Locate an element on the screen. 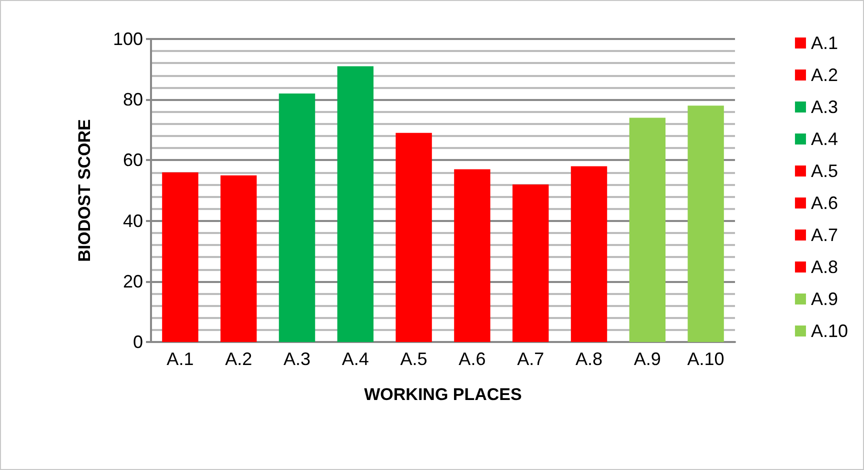 The width and height of the screenshot is (864, 470). legend-label: A.1 is located at coordinates (824, 43).